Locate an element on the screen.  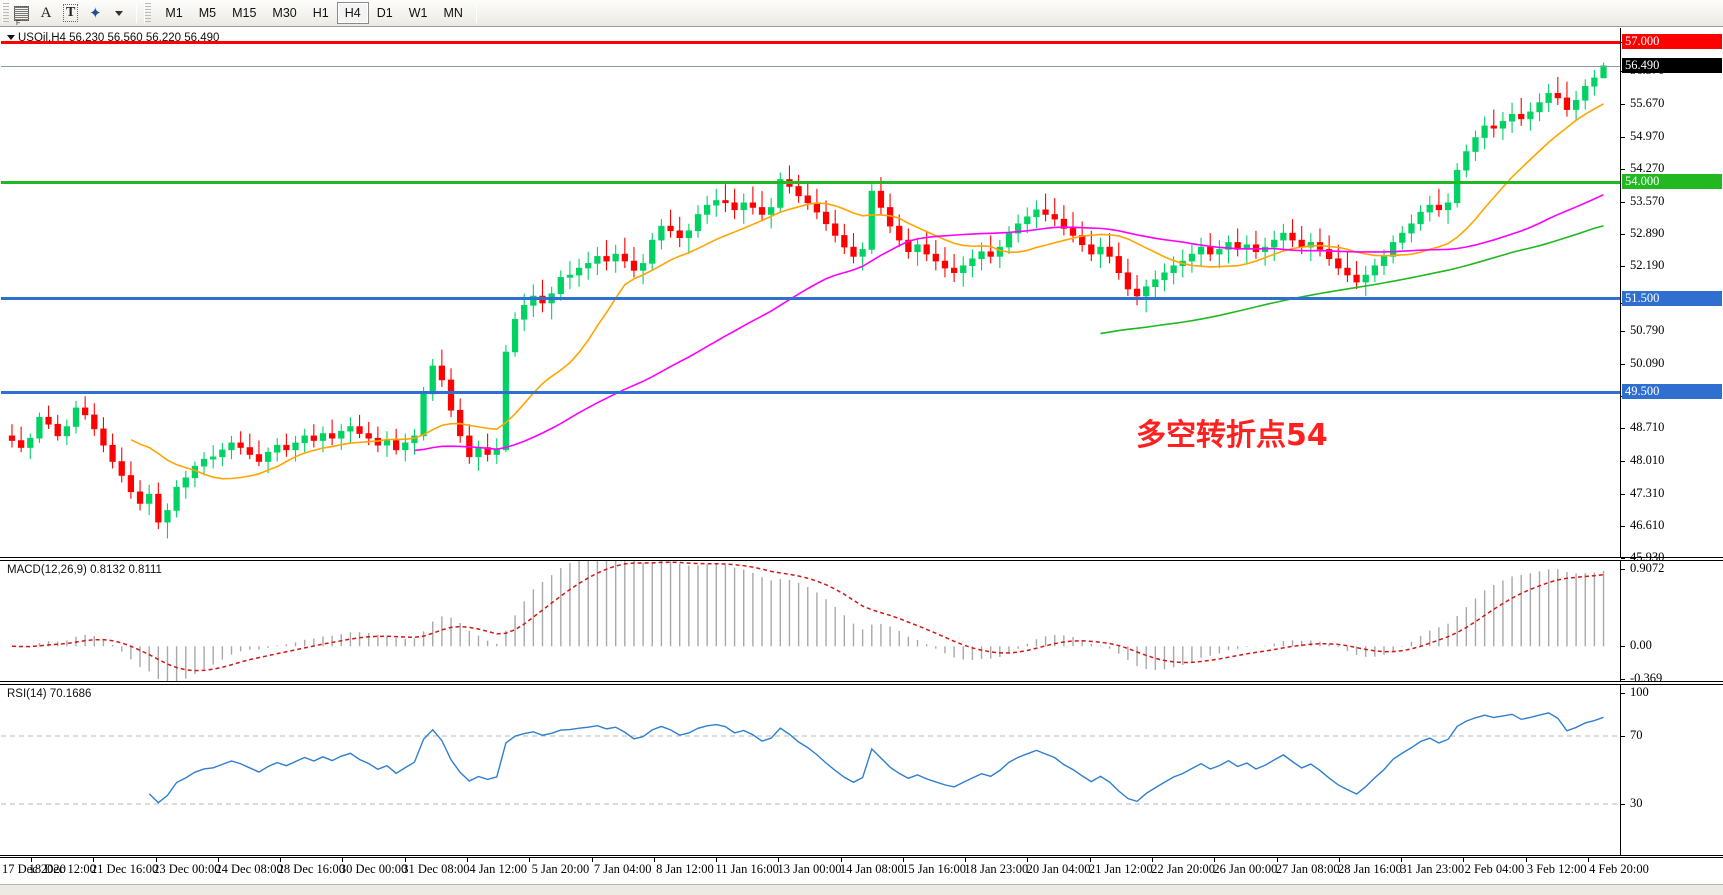
time-axis-label: 5 Jan 20:00 is located at coordinates (560, 869).